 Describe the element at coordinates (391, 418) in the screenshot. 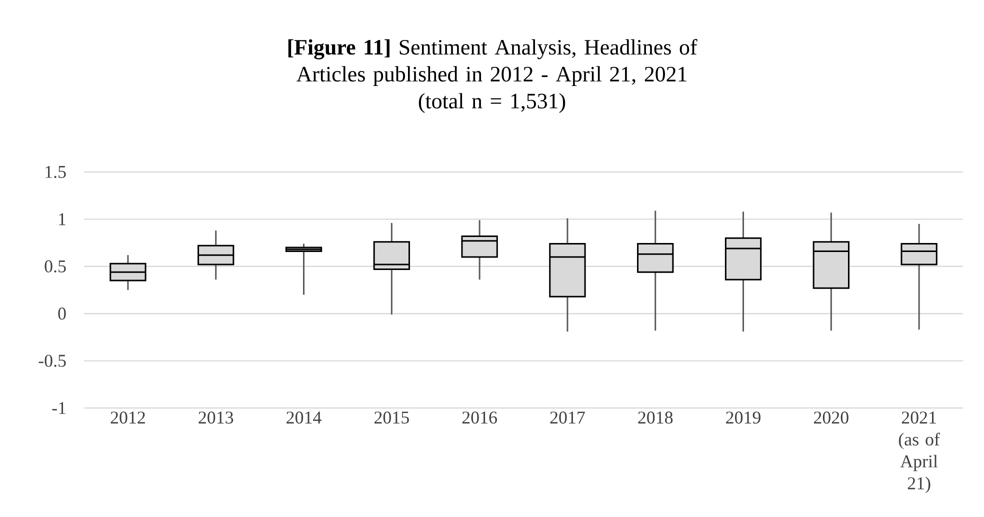

I see `x-tick-label: 2015` at that location.